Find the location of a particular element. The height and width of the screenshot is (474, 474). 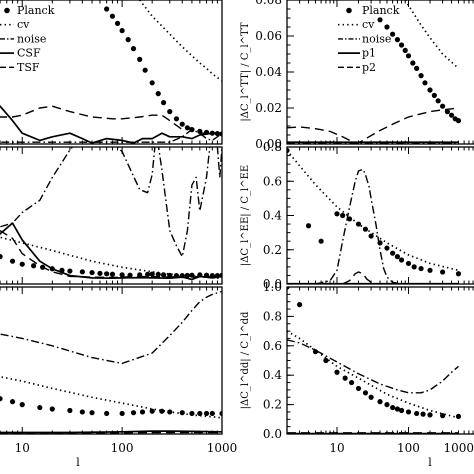

series-csf-left-top is located at coordinates (111, 124).